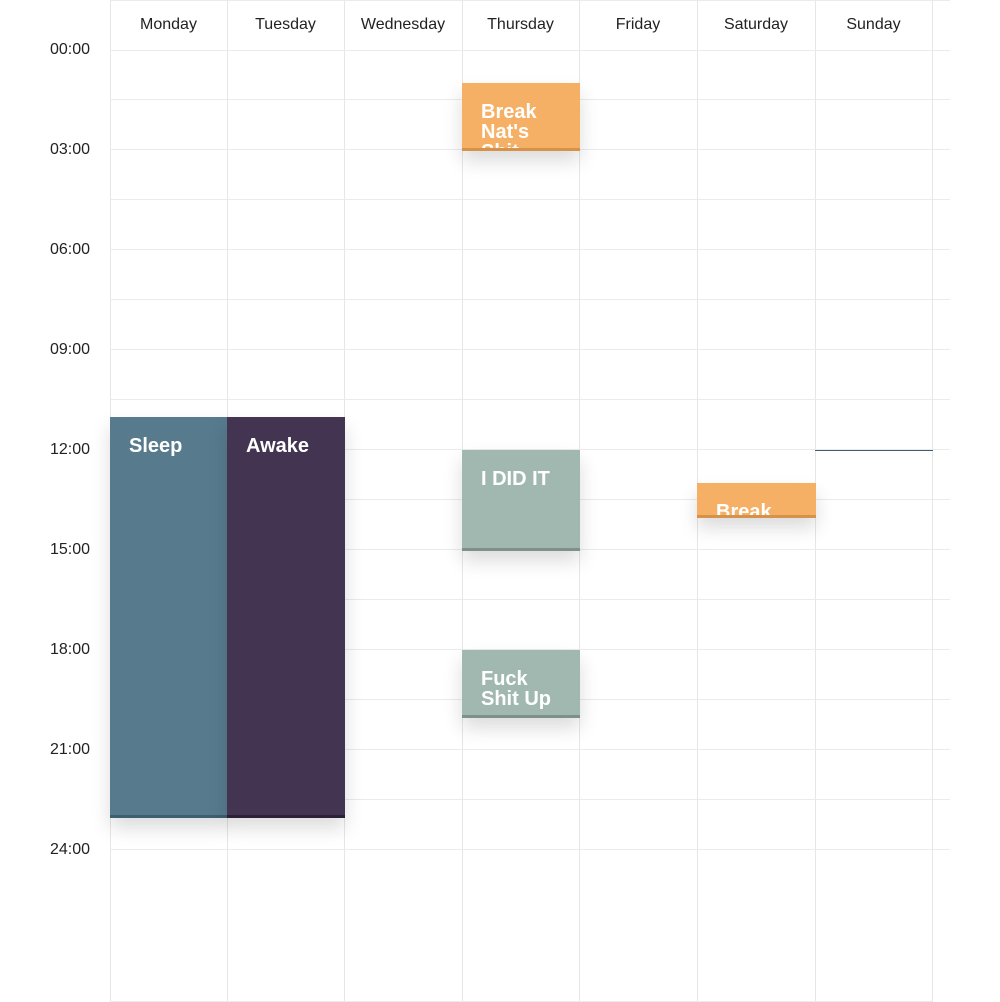  What do you see at coordinates (932, 501) in the screenshot?
I see `column-divider` at bounding box center [932, 501].